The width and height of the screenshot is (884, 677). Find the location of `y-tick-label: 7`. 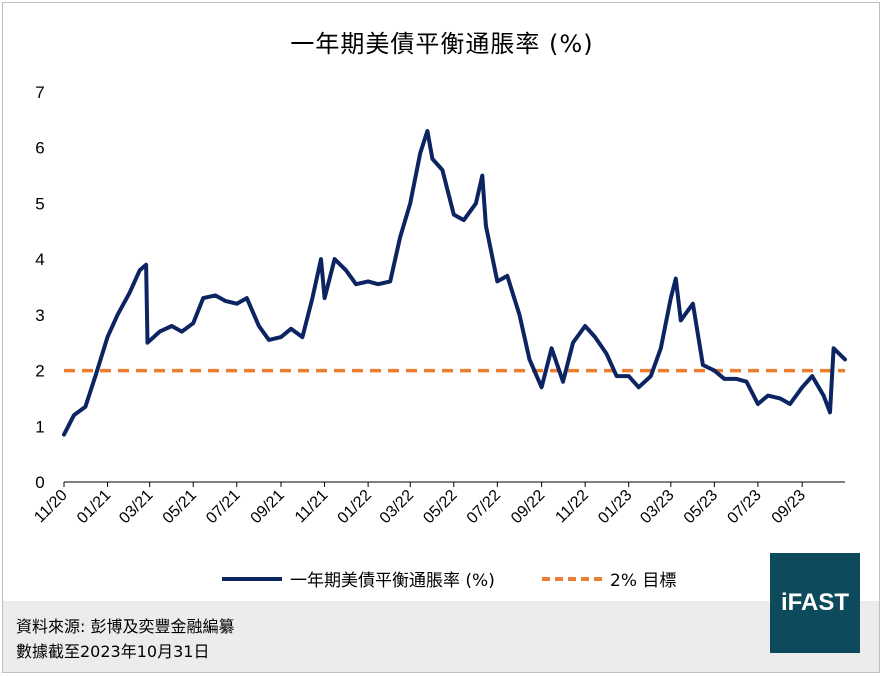

y-tick-label: 7 is located at coordinates (39, 92).